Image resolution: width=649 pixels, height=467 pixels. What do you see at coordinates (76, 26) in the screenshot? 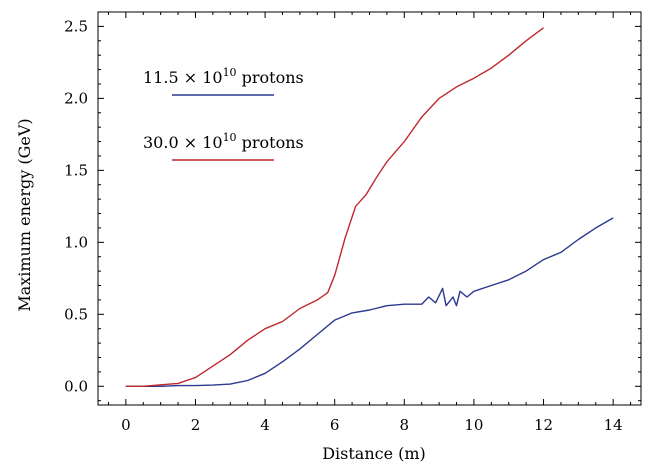
I see `y-tick-label: 2.5` at bounding box center [76, 26].